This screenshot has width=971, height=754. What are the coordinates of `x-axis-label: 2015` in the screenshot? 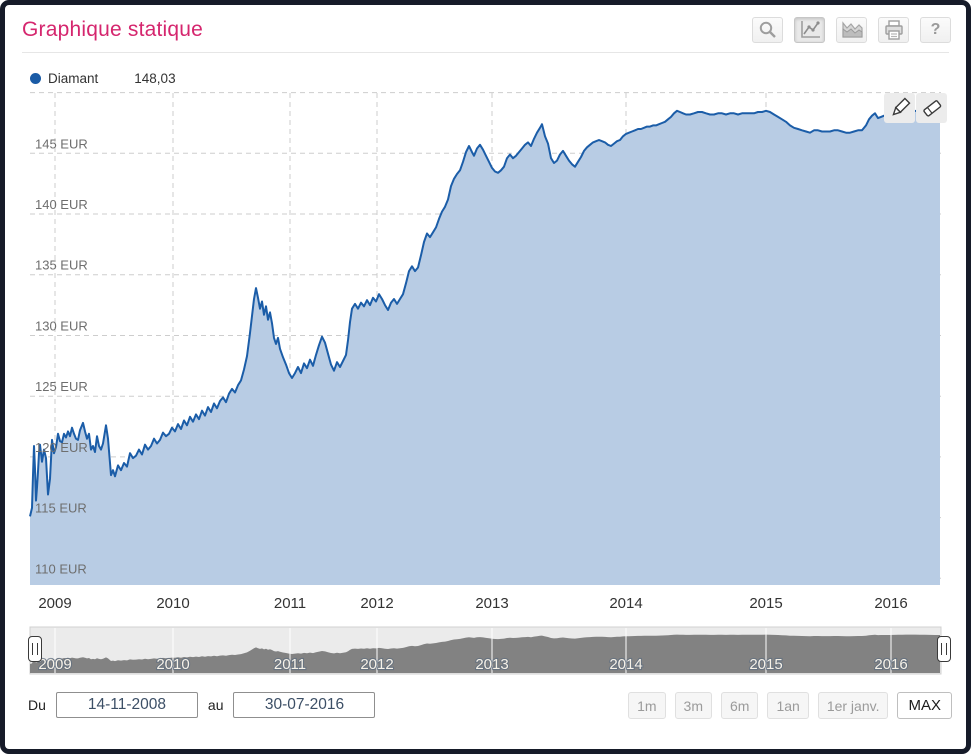 It's located at (765, 603).